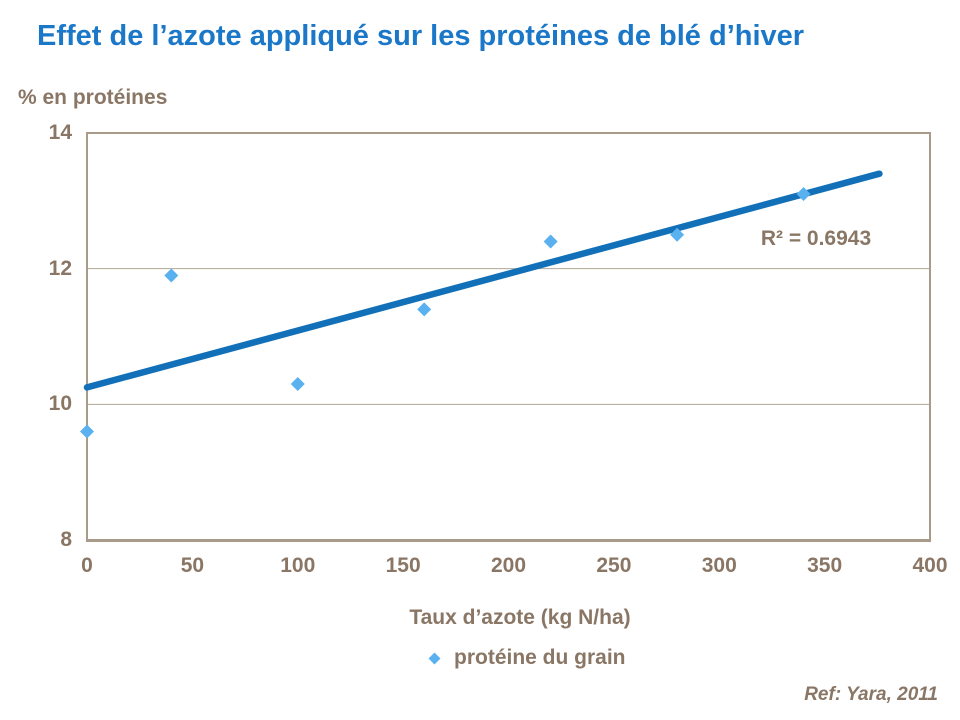 The image size is (960, 720). I want to click on x-tick-label: 150, so click(403, 565).